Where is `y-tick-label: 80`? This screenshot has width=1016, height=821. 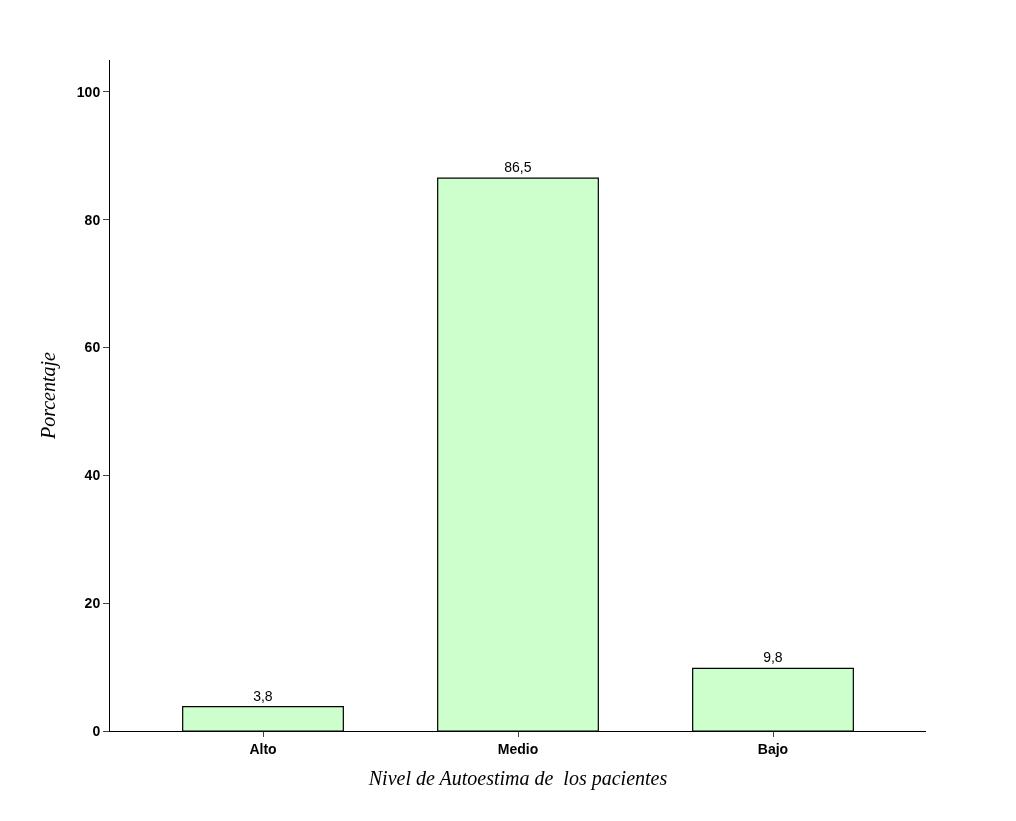
y-tick-label: 80 is located at coordinates (92, 219).